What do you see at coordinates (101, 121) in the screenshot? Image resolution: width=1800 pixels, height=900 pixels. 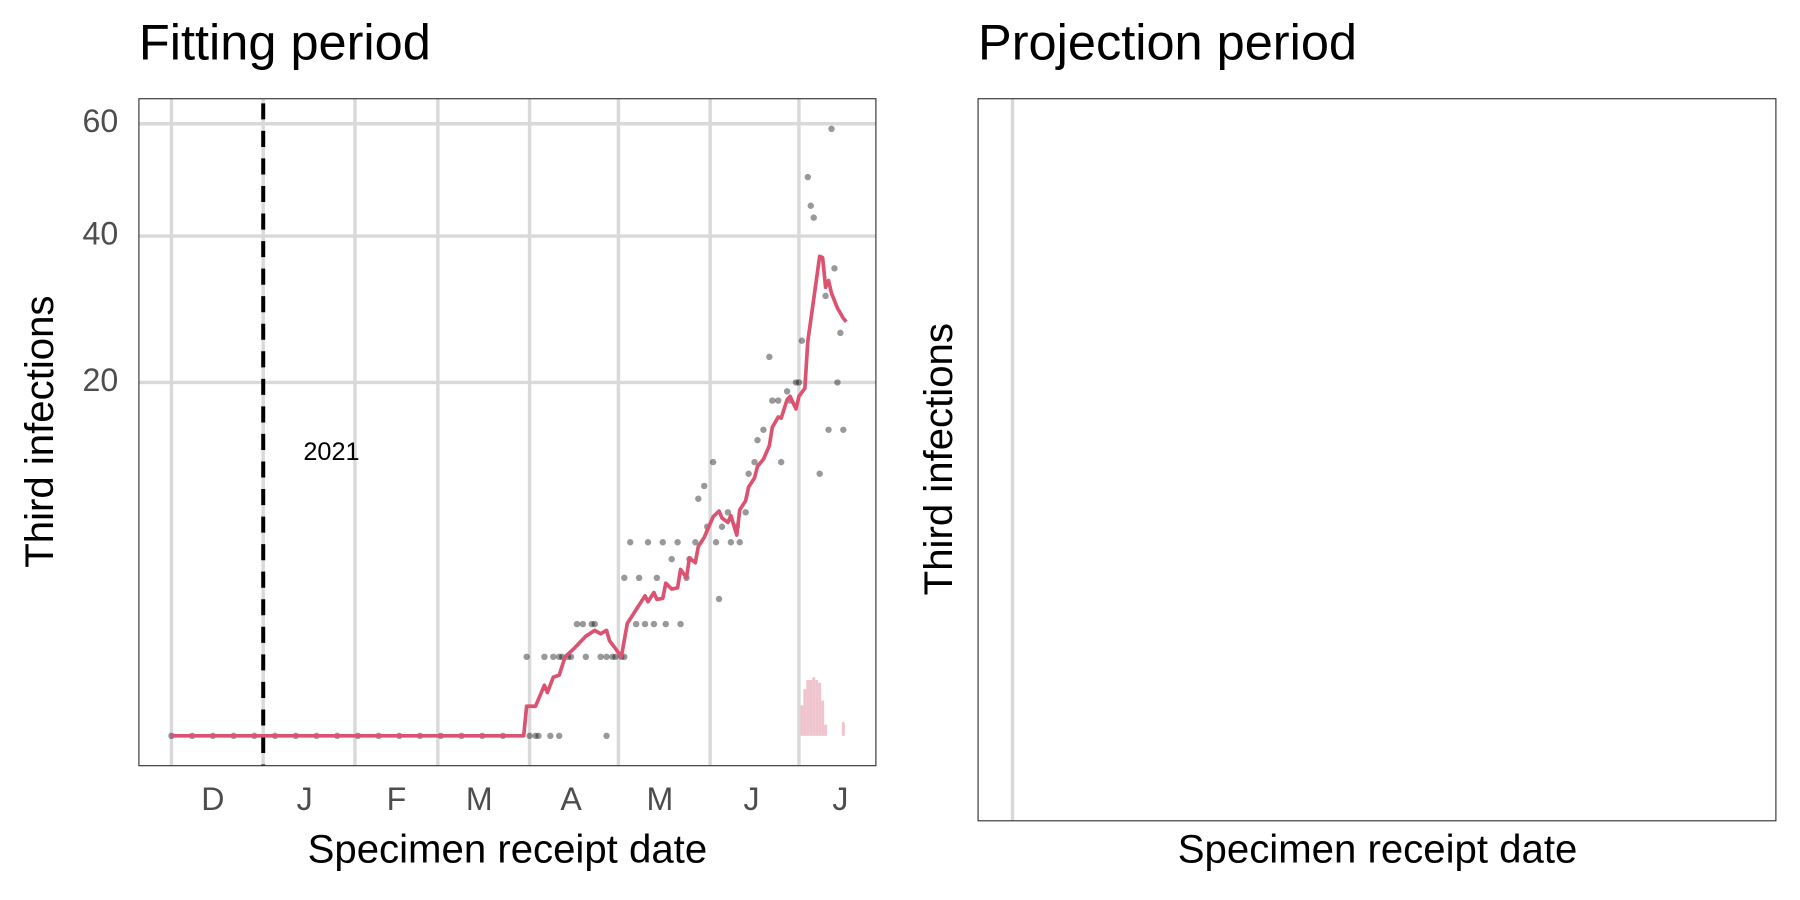 I see `y-tick-label: 60` at bounding box center [101, 121].